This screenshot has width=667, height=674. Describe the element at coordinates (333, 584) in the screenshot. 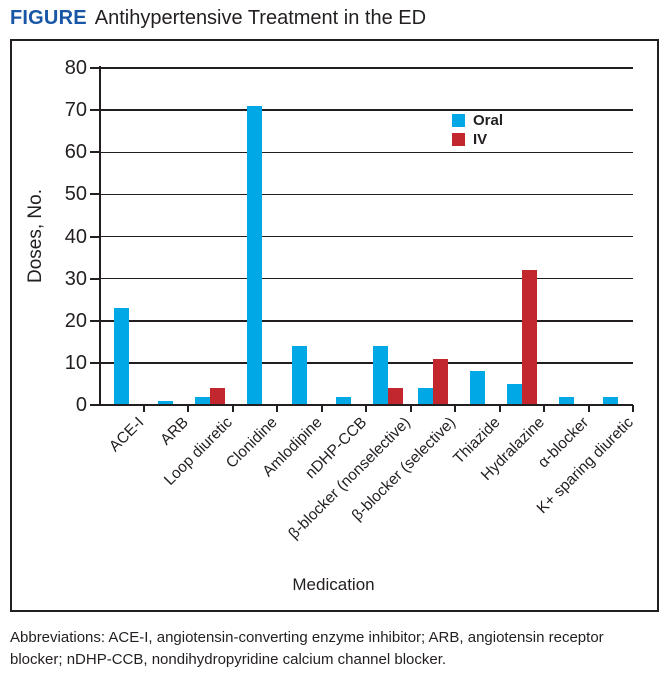

I see `x-axis-title: Medication` at that location.